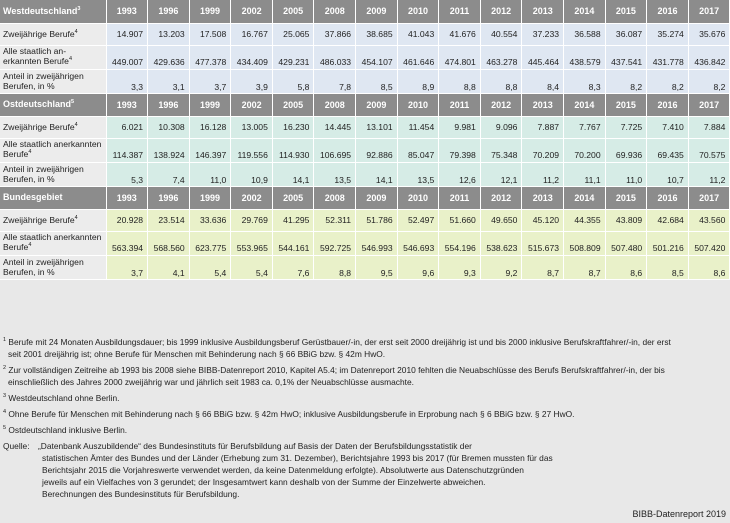  I want to click on table-cell: 43.809, so click(626, 220).